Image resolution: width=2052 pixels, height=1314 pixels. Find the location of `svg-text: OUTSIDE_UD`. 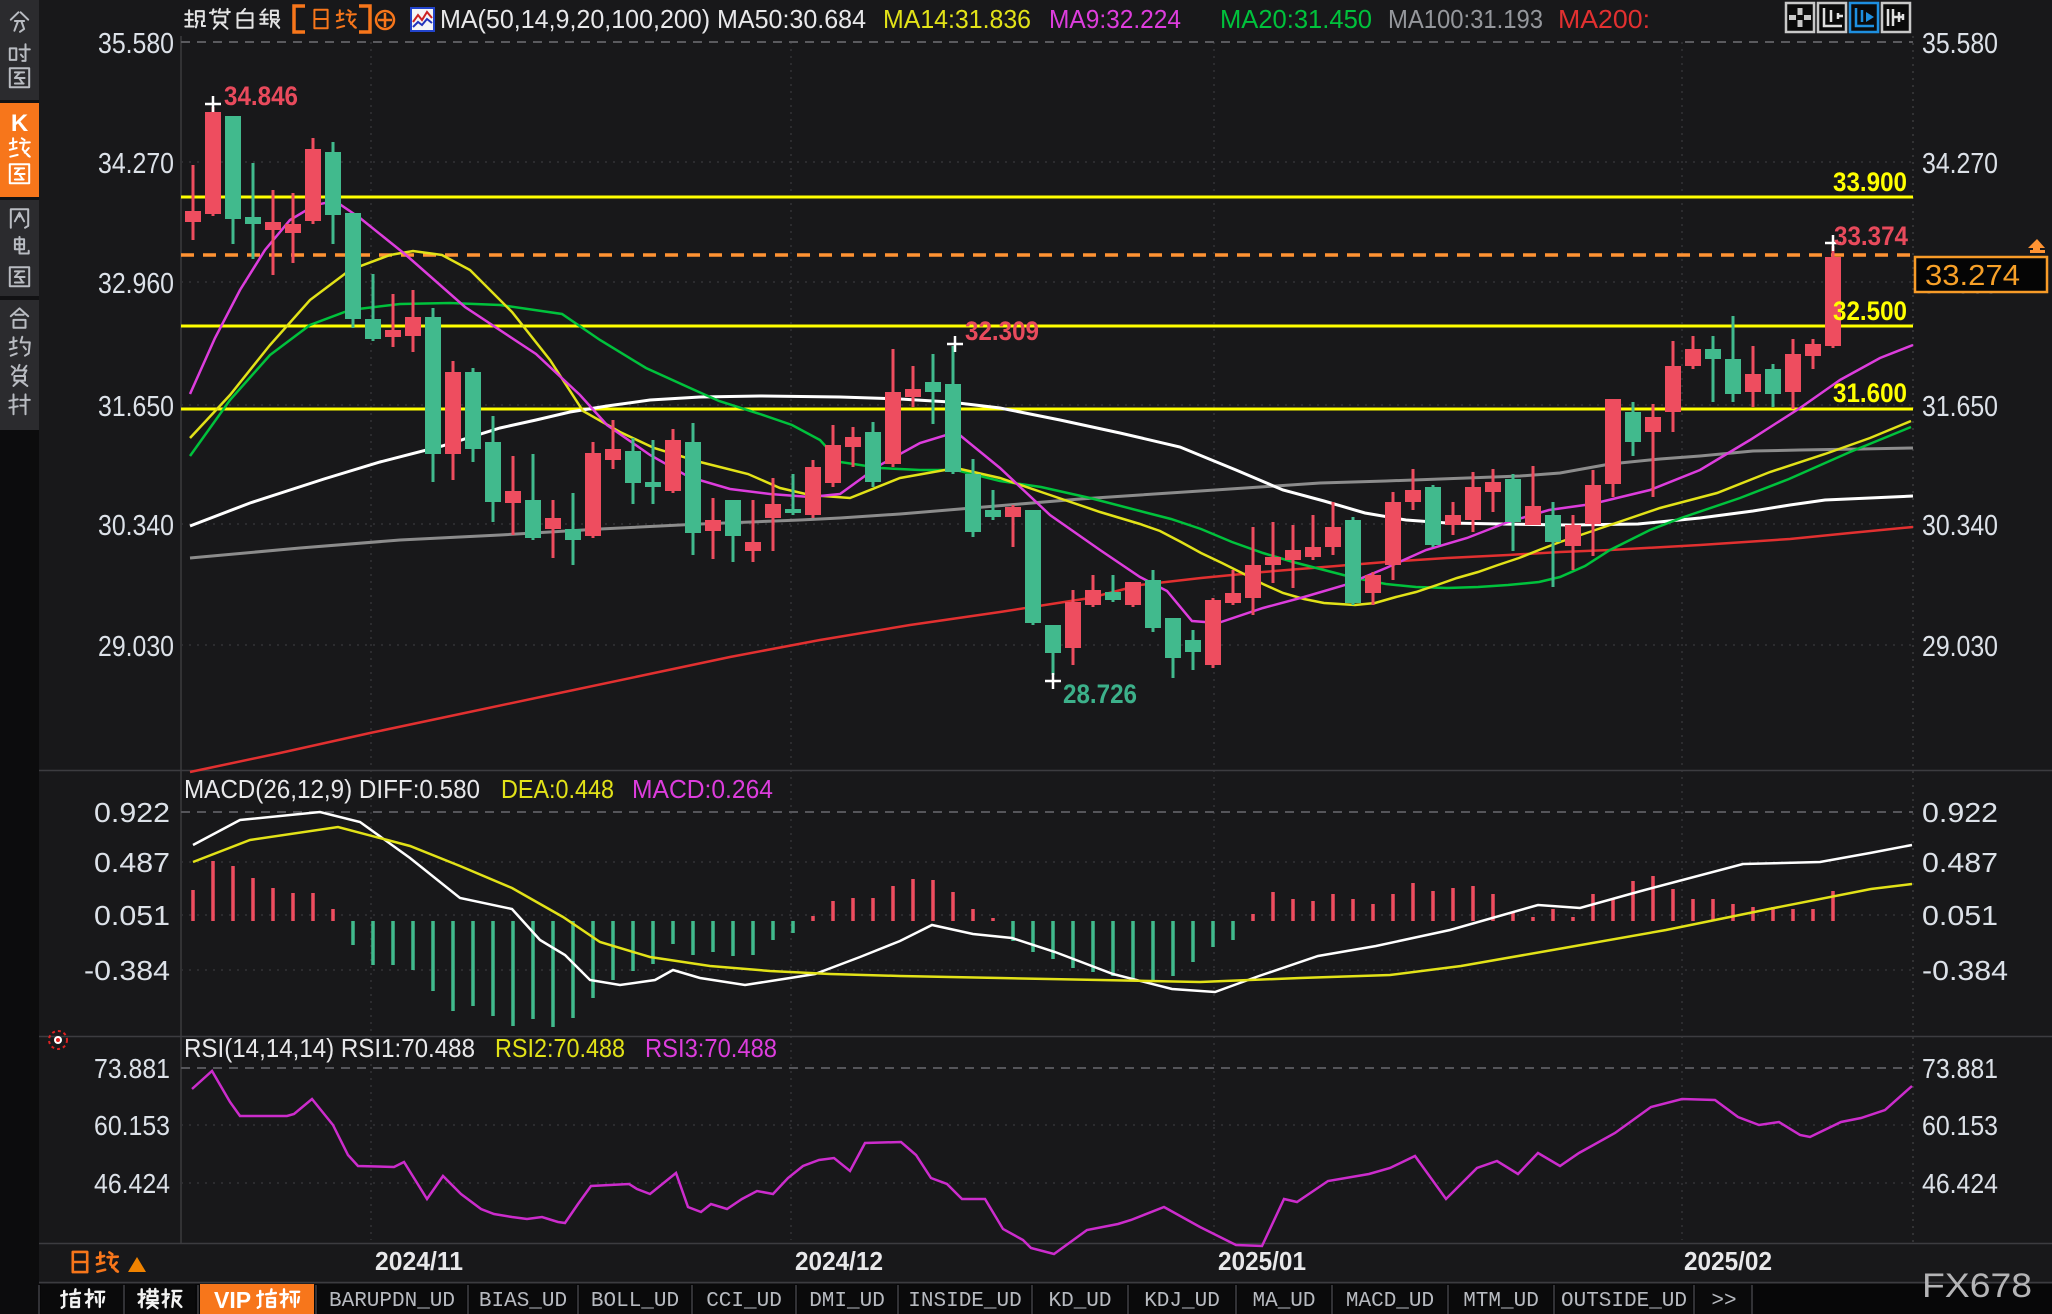

svg-text: OUTSIDE_UD is located at coordinates (1624, 1301).